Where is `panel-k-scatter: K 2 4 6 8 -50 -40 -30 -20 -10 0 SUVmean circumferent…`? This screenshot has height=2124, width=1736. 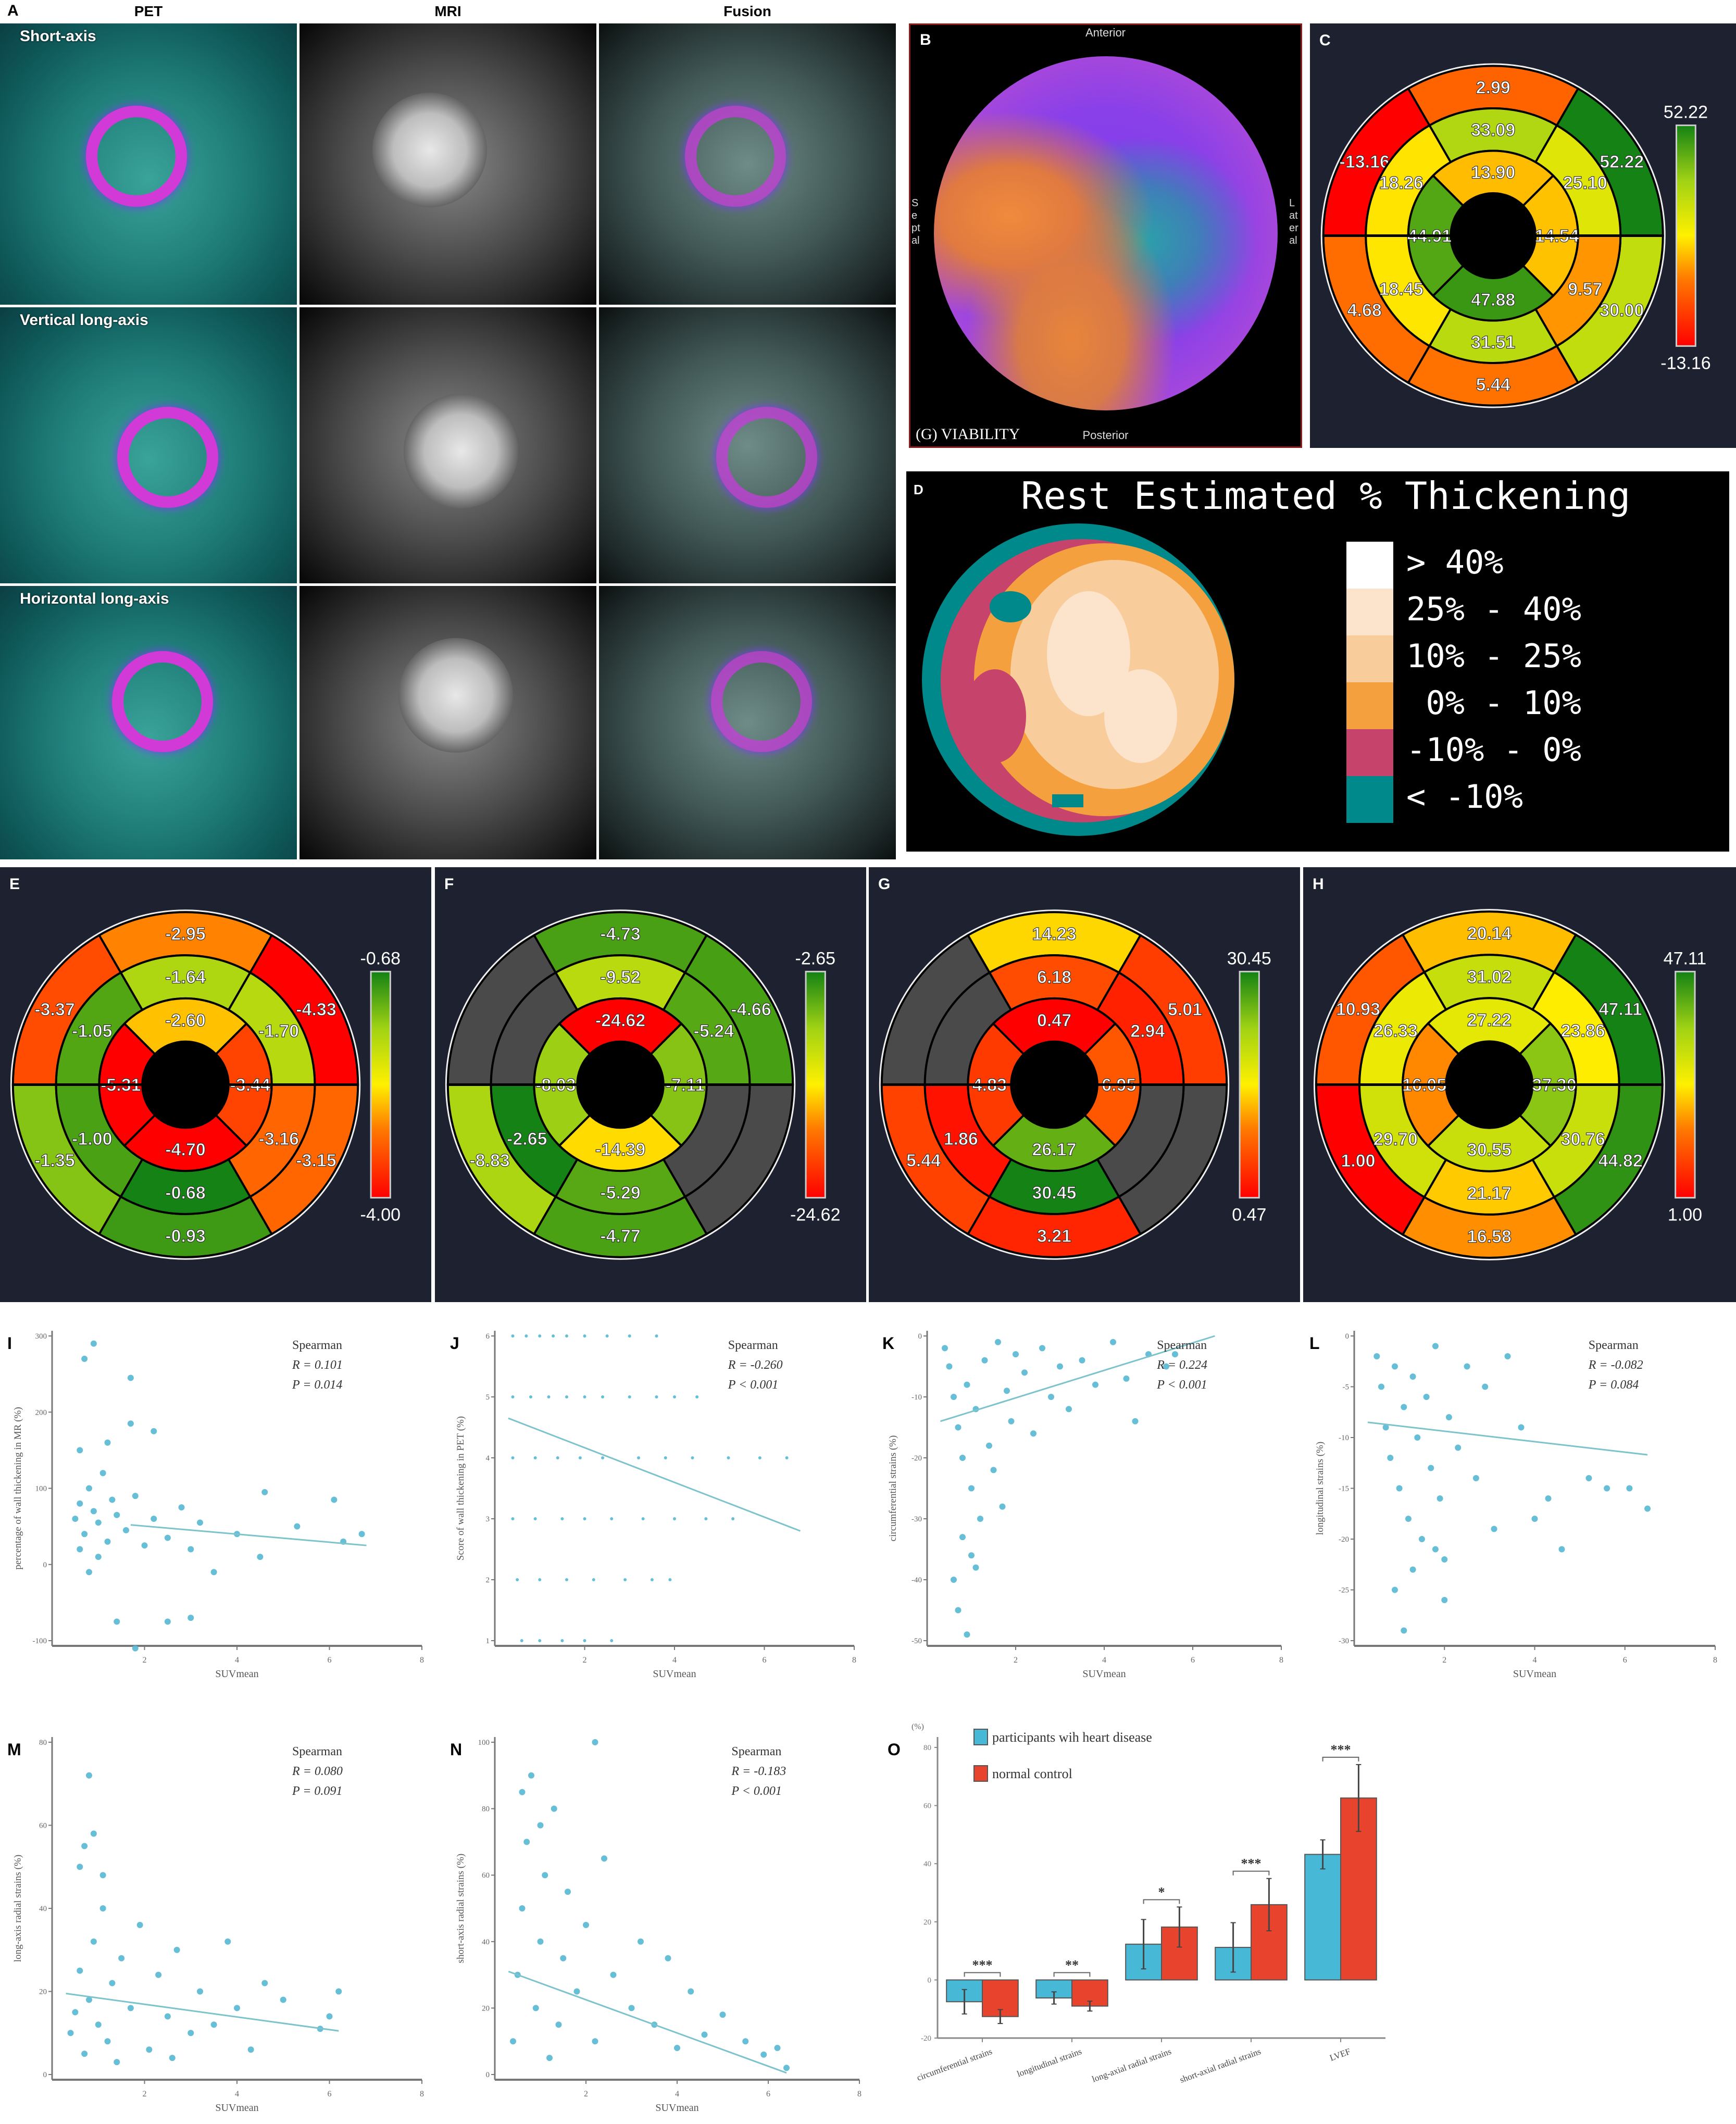
panel-k-scatter: K 2 4 6 8 -50 -40 -30 -20 -10 0 SUVmean circumferent… is located at coordinates (1088, 1500).